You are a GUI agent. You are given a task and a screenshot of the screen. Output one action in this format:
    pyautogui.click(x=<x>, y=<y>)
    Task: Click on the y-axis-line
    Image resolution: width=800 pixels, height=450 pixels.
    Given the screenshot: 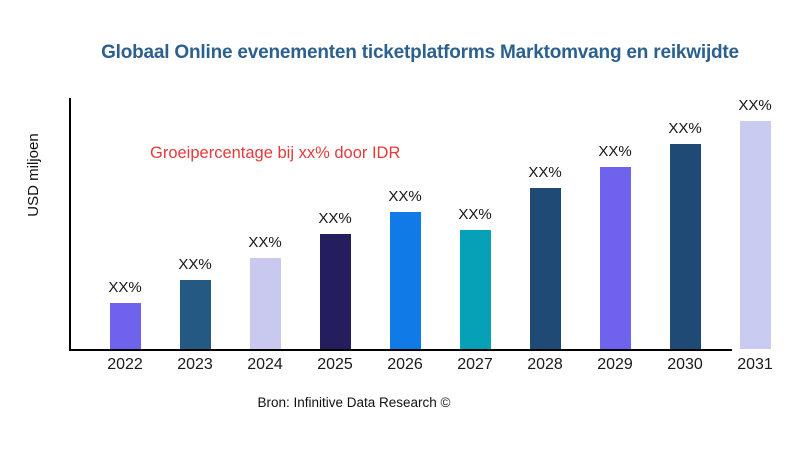 What is the action you would take?
    pyautogui.click(x=70, y=224)
    